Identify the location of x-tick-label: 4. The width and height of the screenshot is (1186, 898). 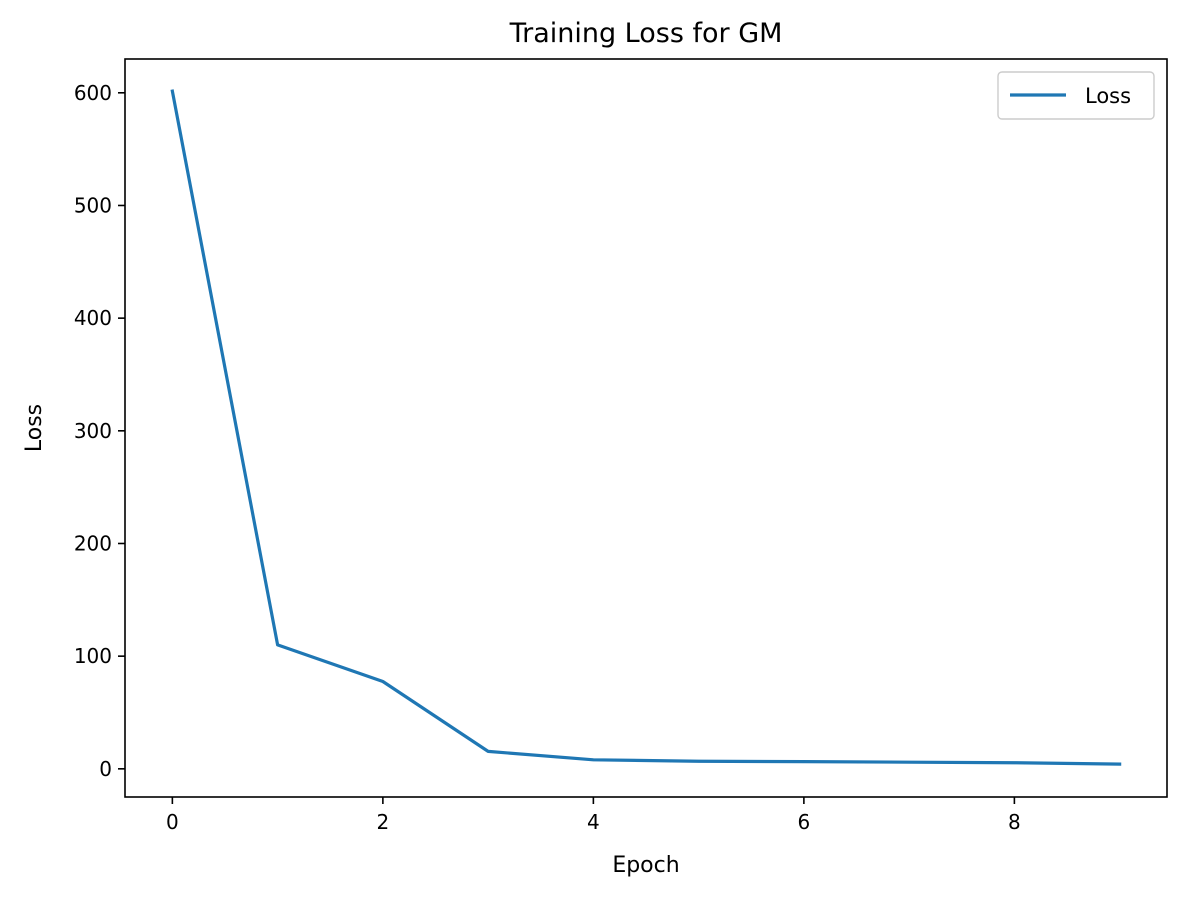
(593, 822).